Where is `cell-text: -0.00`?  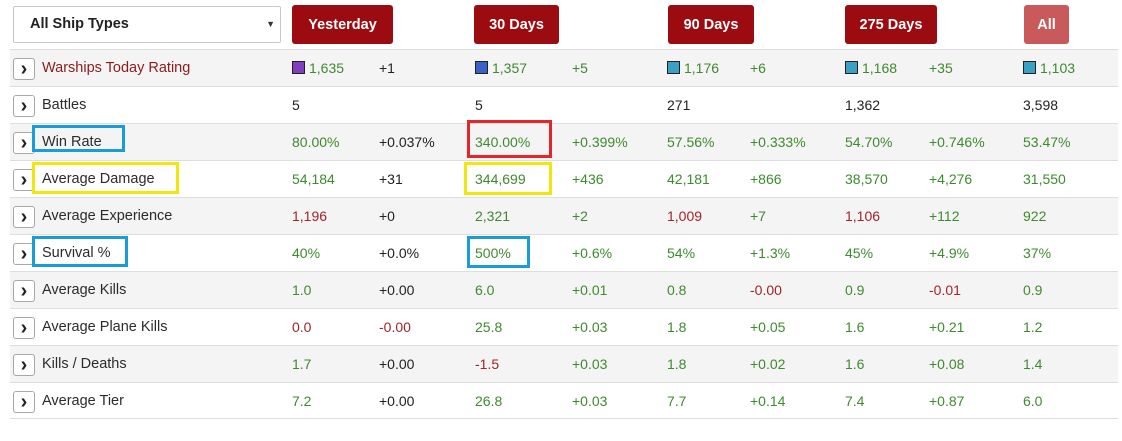 cell-text: -0.00 is located at coordinates (395, 327).